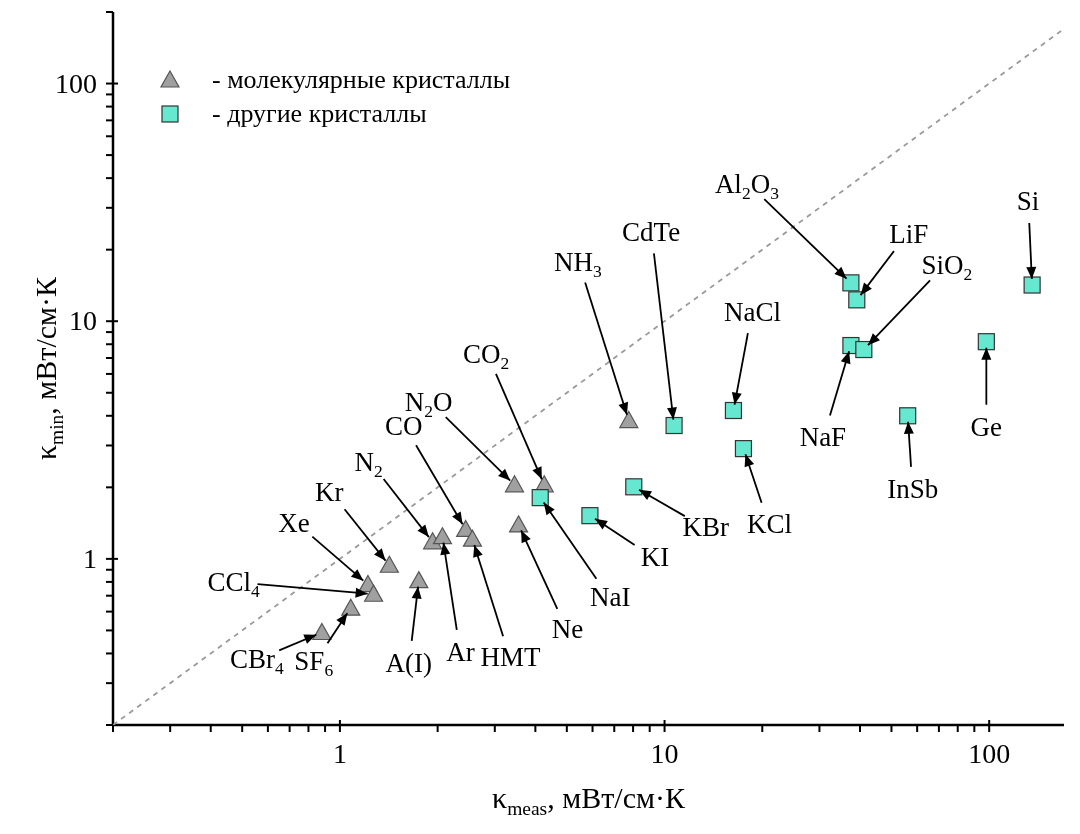 The width and height of the screenshot is (1080, 834). Describe the element at coordinates (83, 321) in the screenshot. I see `y-tick-label: 10` at that location.